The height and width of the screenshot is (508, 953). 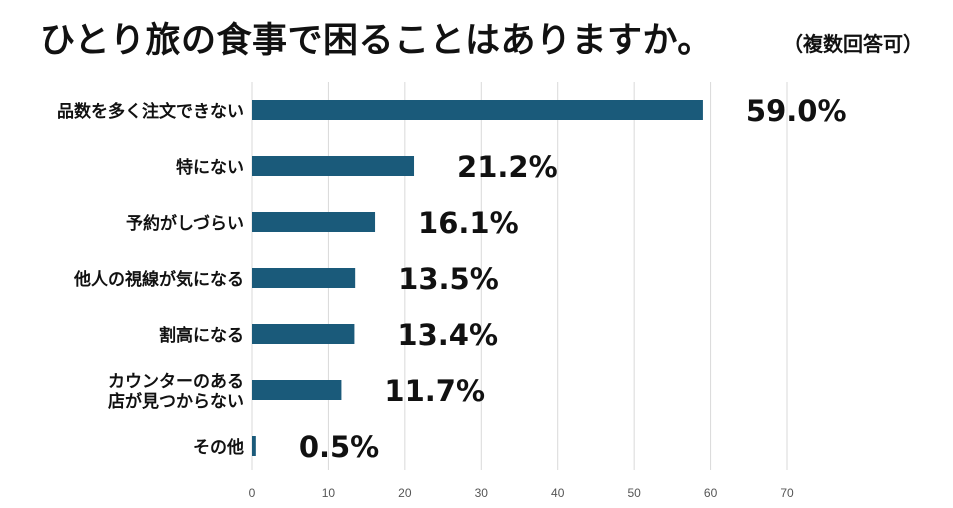 I want to click on chart-title: ひとり旅の食事で困ることはありますか。, so click(x=376, y=41).